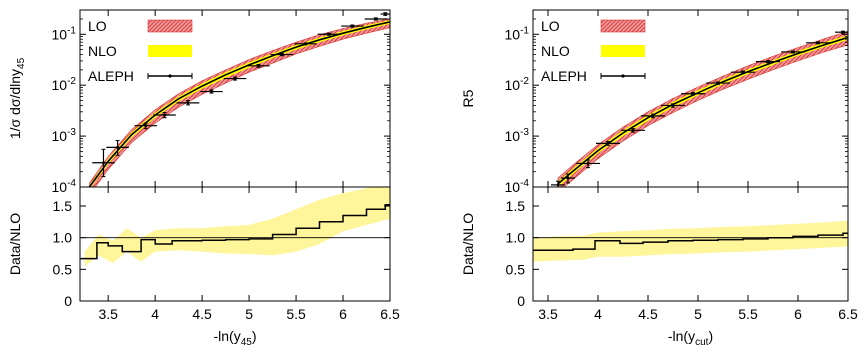  What do you see at coordinates (235, 231) in the screenshot?
I see `ratio-step-line` at bounding box center [235, 231].